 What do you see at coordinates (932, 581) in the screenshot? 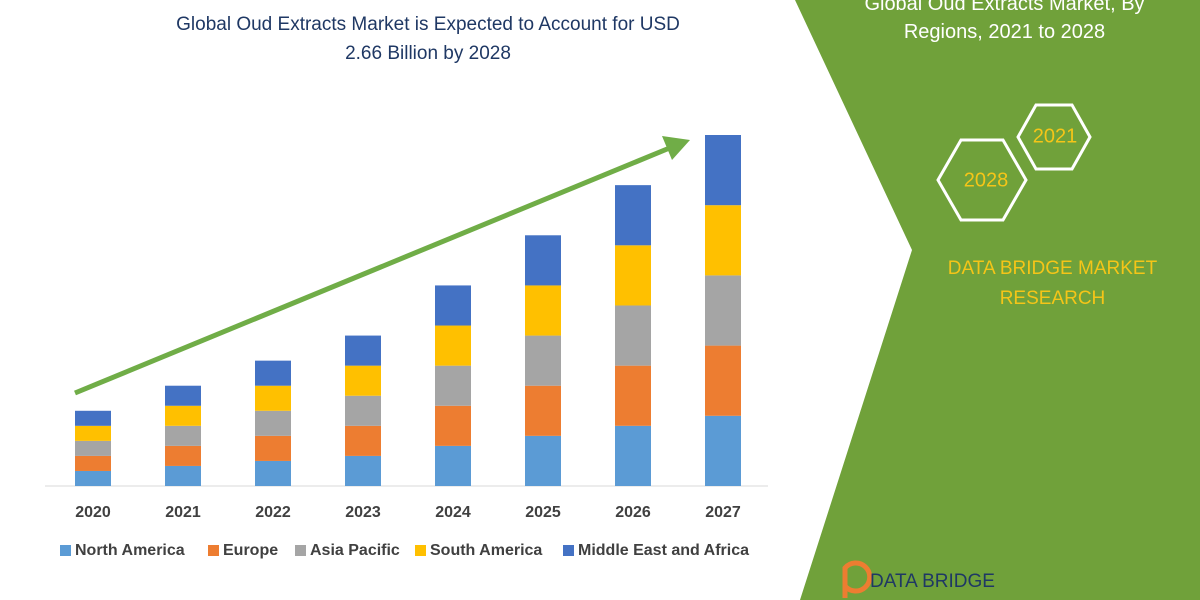
I see `logo-text: DATA BRIDGE` at bounding box center [932, 581].